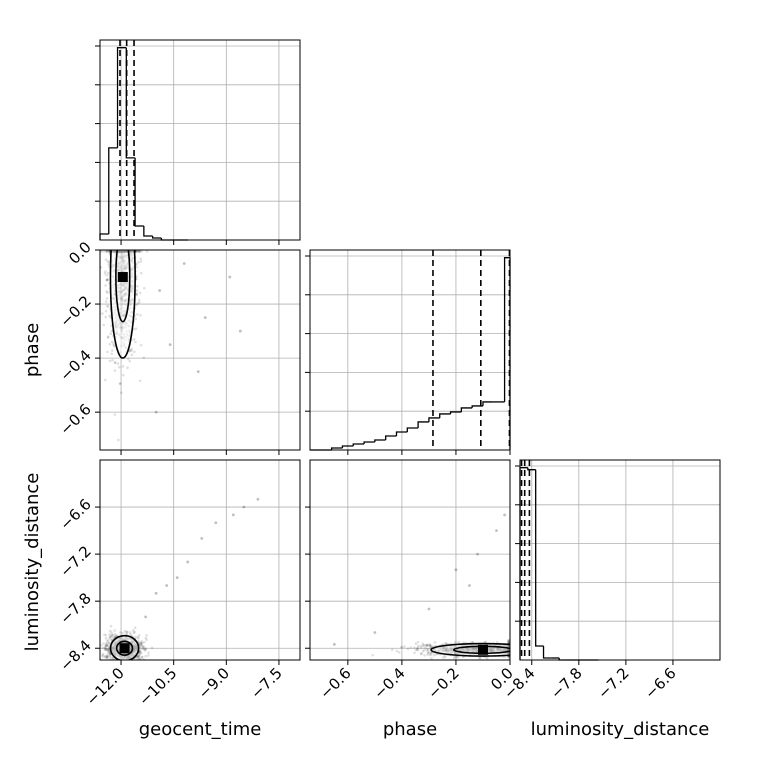  What do you see at coordinates (214, 683) in the screenshot?
I see `x-tick-label-geocent_time: −9.0` at bounding box center [214, 683].